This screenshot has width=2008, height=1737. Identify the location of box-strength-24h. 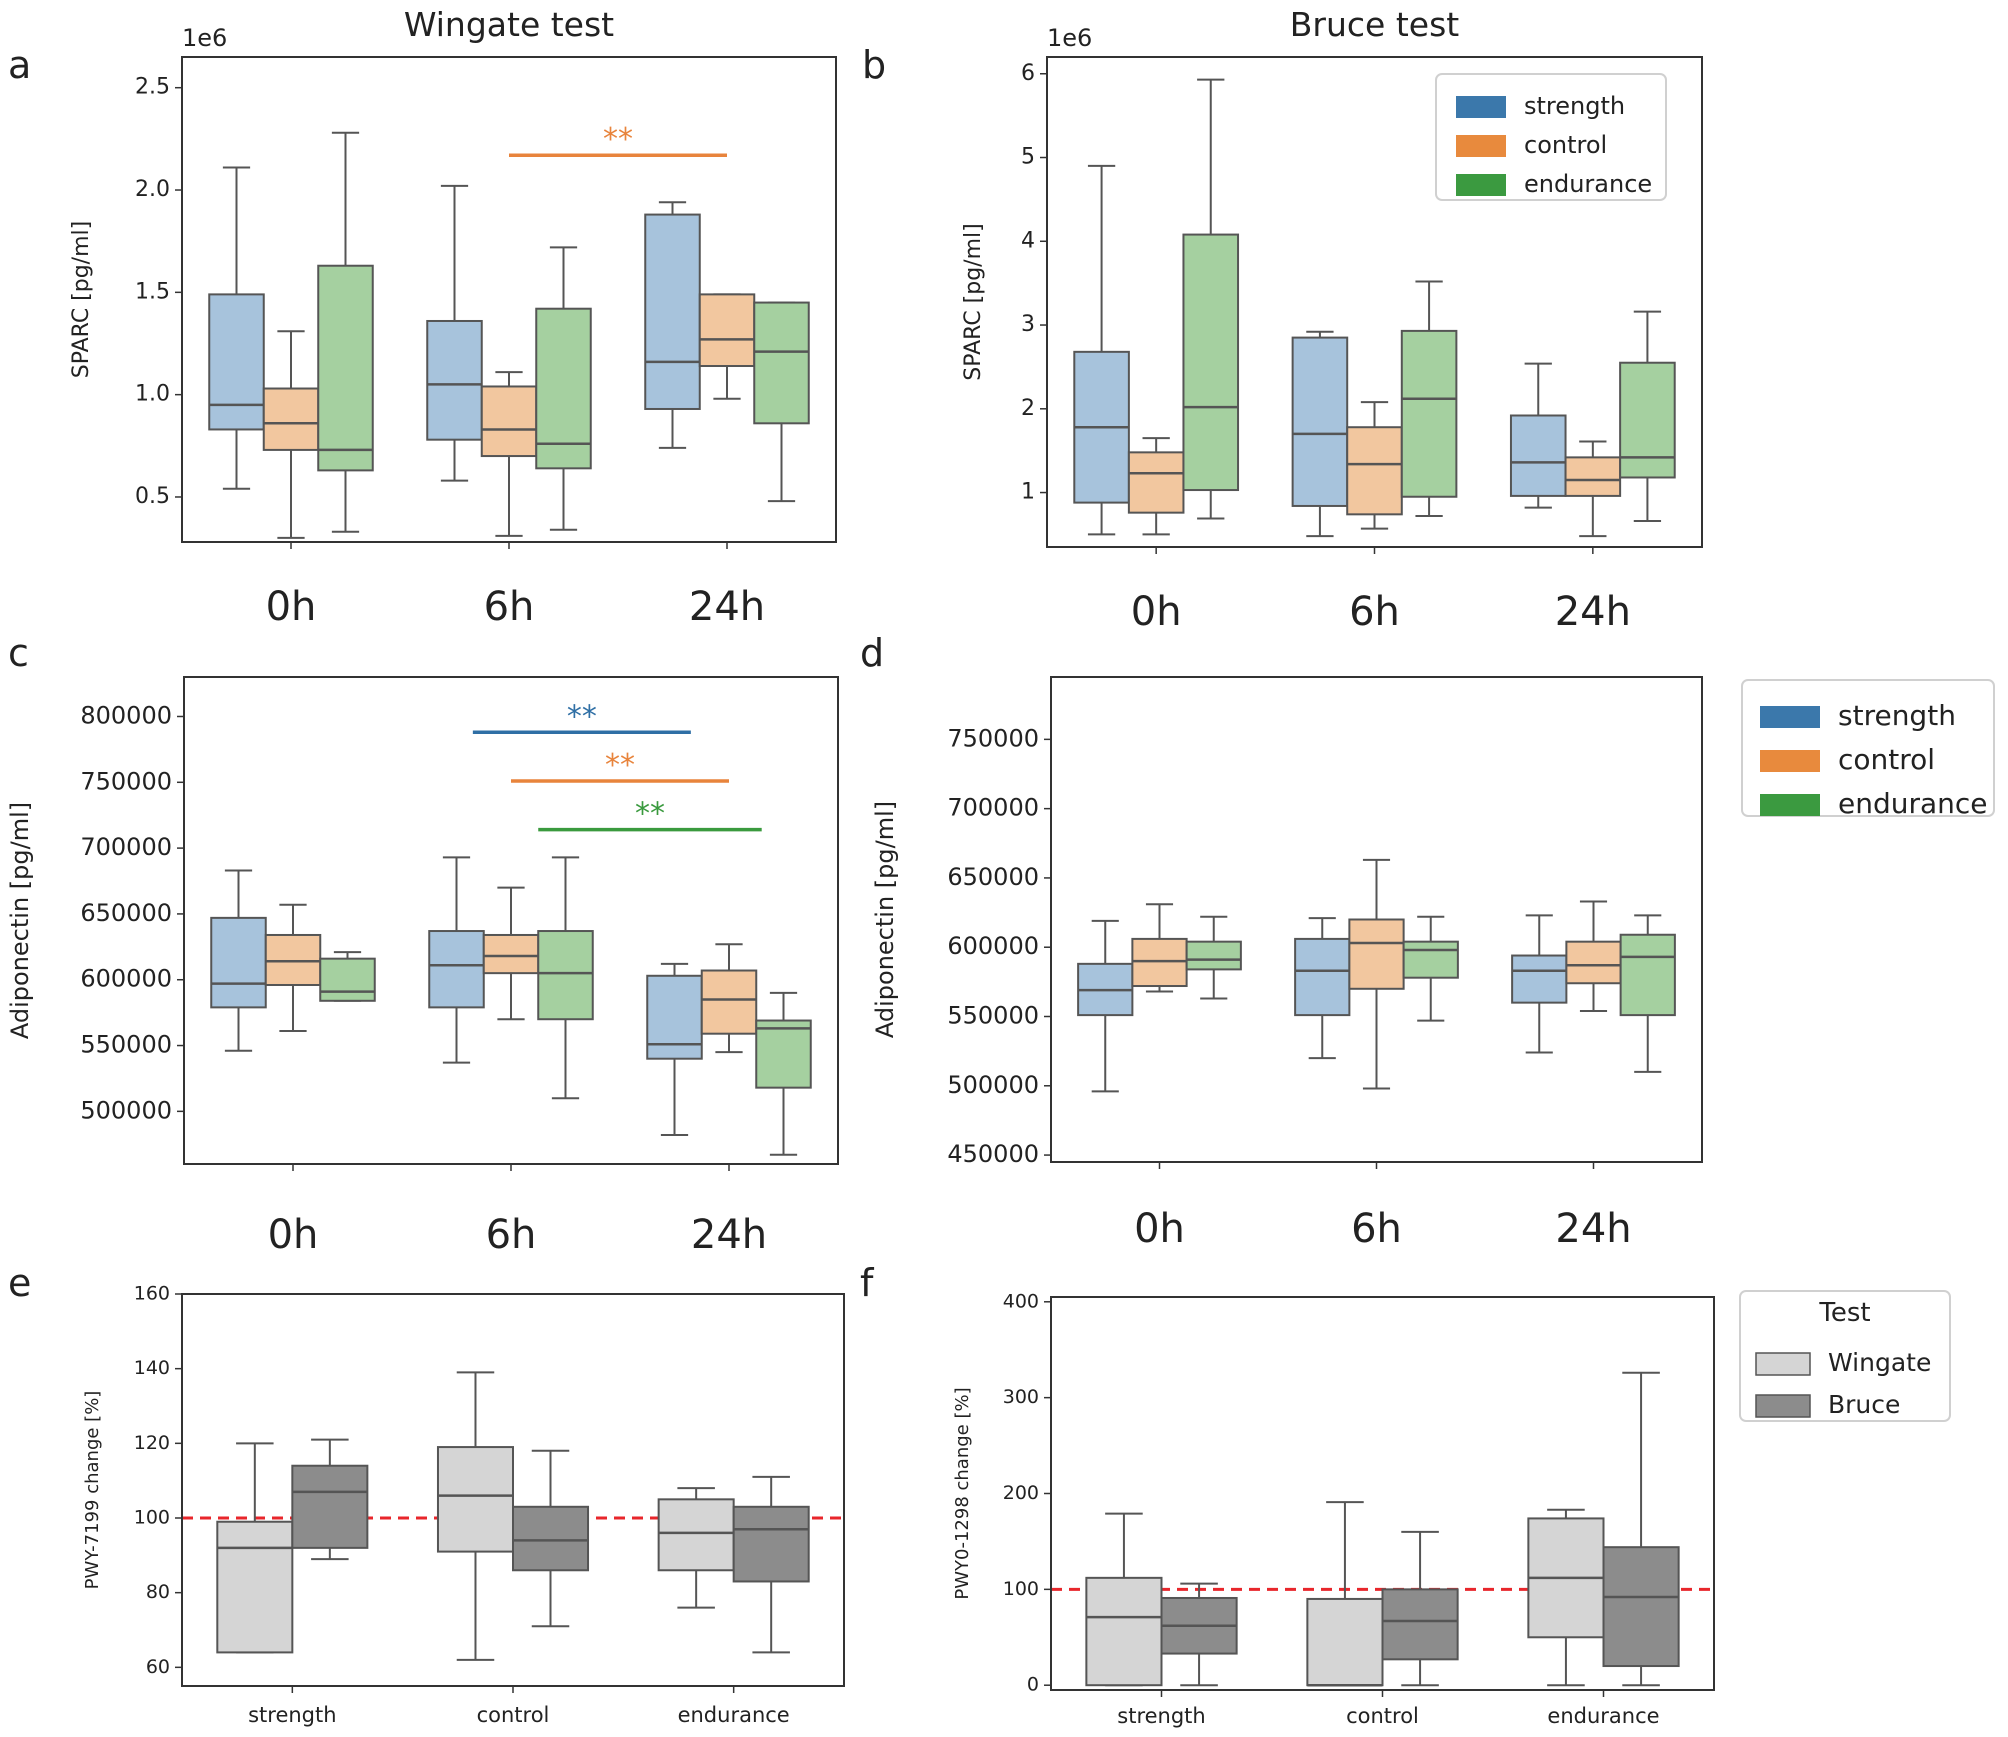
(672, 325).